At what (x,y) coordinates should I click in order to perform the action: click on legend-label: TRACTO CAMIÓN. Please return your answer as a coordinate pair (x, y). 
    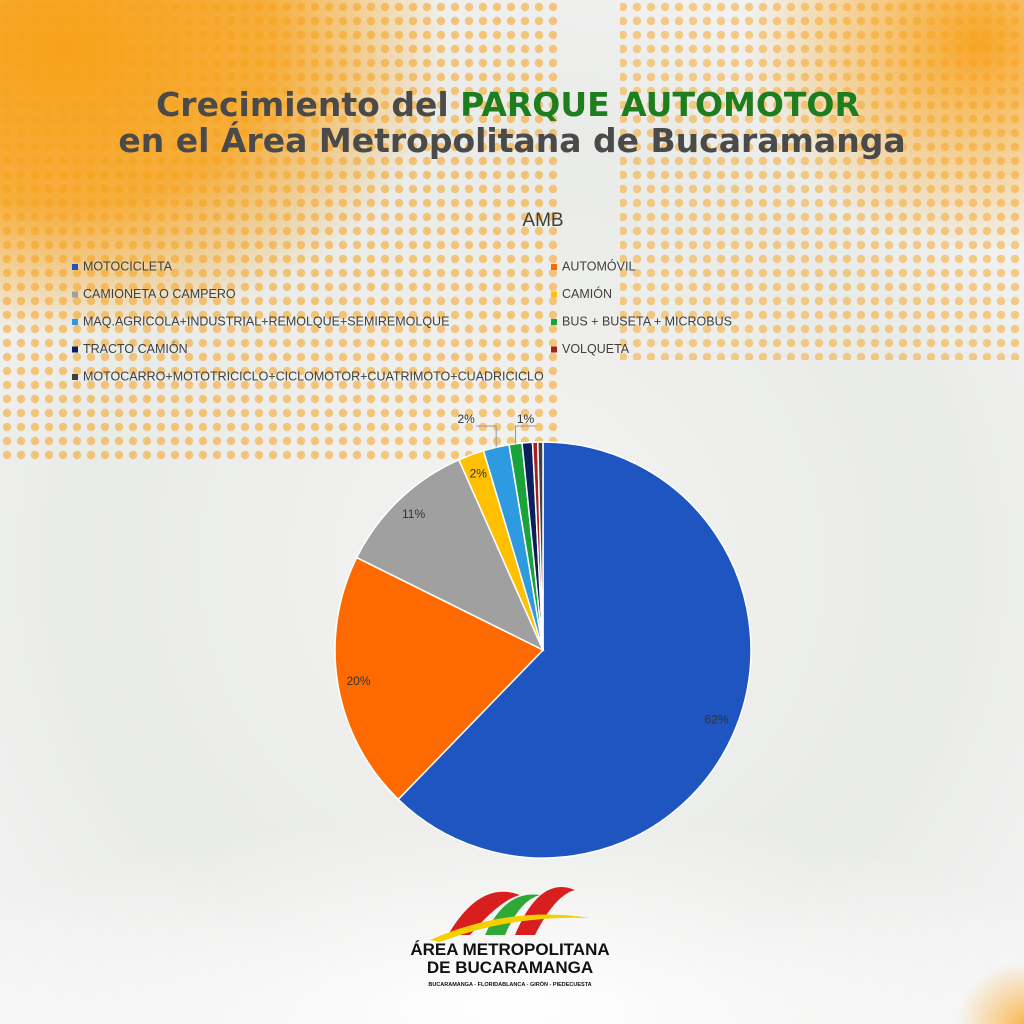
    Looking at the image, I should click on (135, 348).